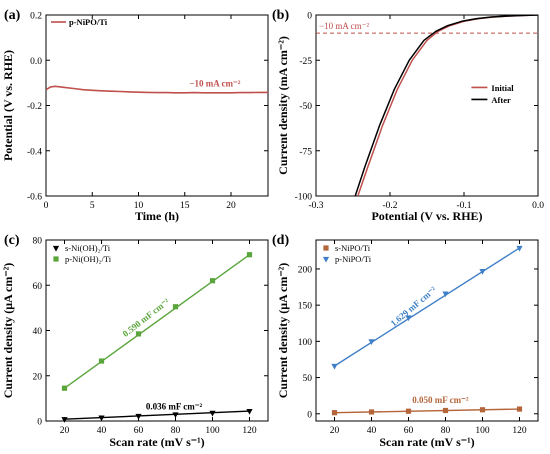 The image size is (550, 454). Describe the element at coordinates (214, 83) in the screenshot. I see `annotation-current: −10 mA cm⁻²` at that location.